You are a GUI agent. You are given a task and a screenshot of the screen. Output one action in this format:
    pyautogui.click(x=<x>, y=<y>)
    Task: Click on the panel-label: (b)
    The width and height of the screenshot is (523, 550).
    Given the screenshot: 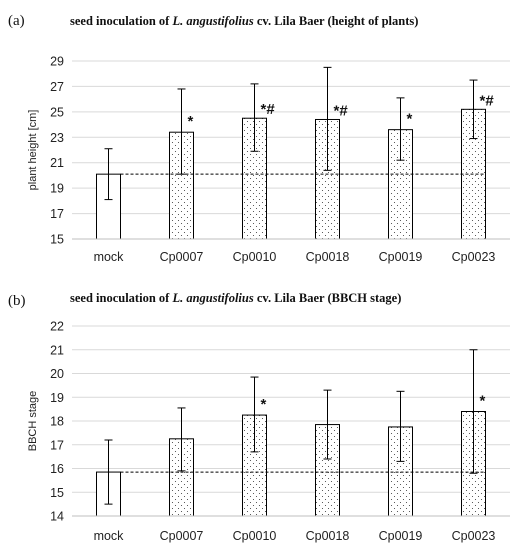 What is the action you would take?
    pyautogui.click(x=17, y=301)
    